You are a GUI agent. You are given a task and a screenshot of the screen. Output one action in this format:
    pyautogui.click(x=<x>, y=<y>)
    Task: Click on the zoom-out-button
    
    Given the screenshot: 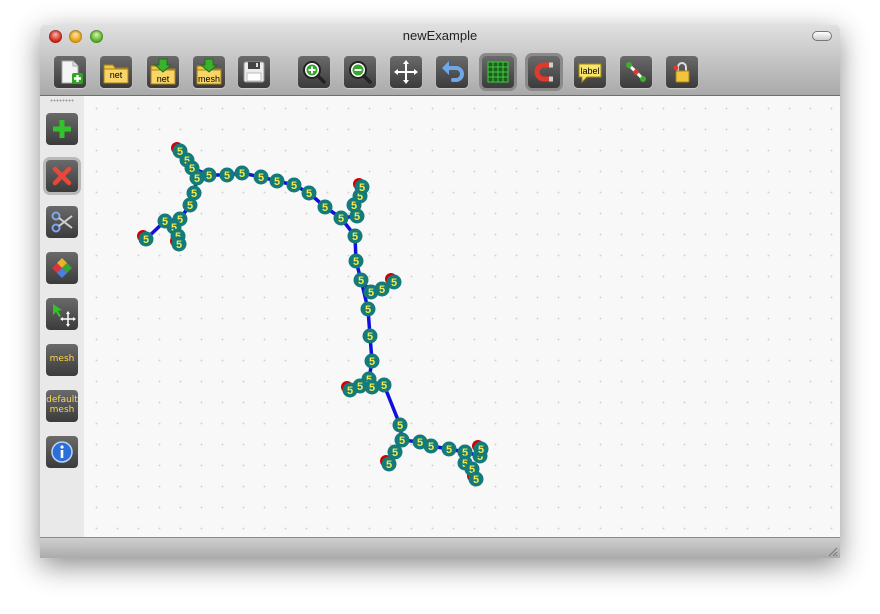 What is the action you would take?
    pyautogui.click(x=360, y=72)
    